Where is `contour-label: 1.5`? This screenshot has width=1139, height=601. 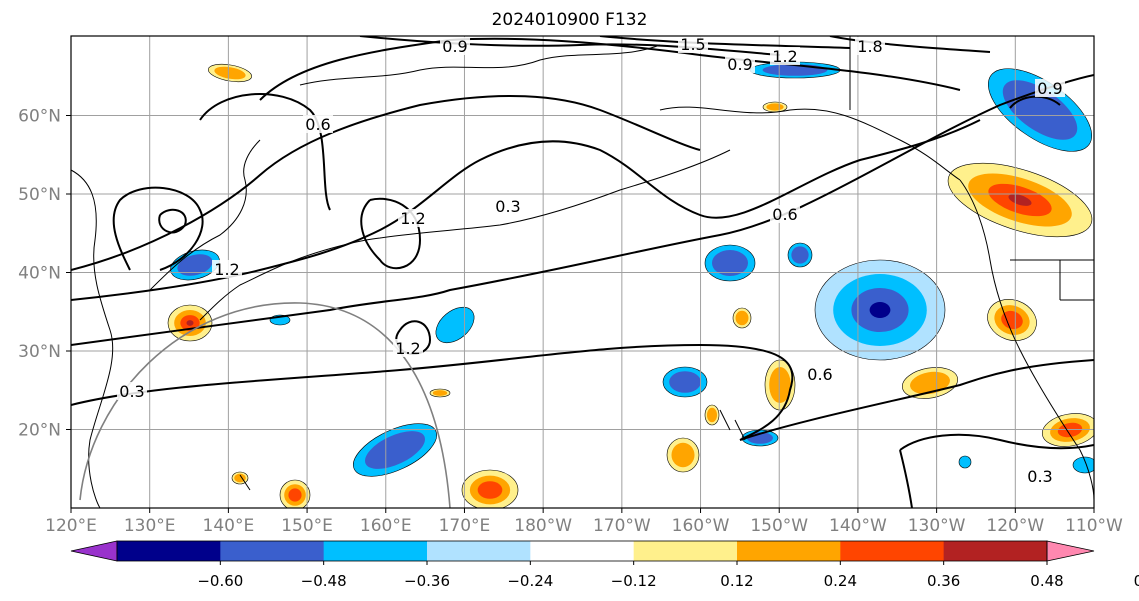
contour-label: 1.5 is located at coordinates (693, 44).